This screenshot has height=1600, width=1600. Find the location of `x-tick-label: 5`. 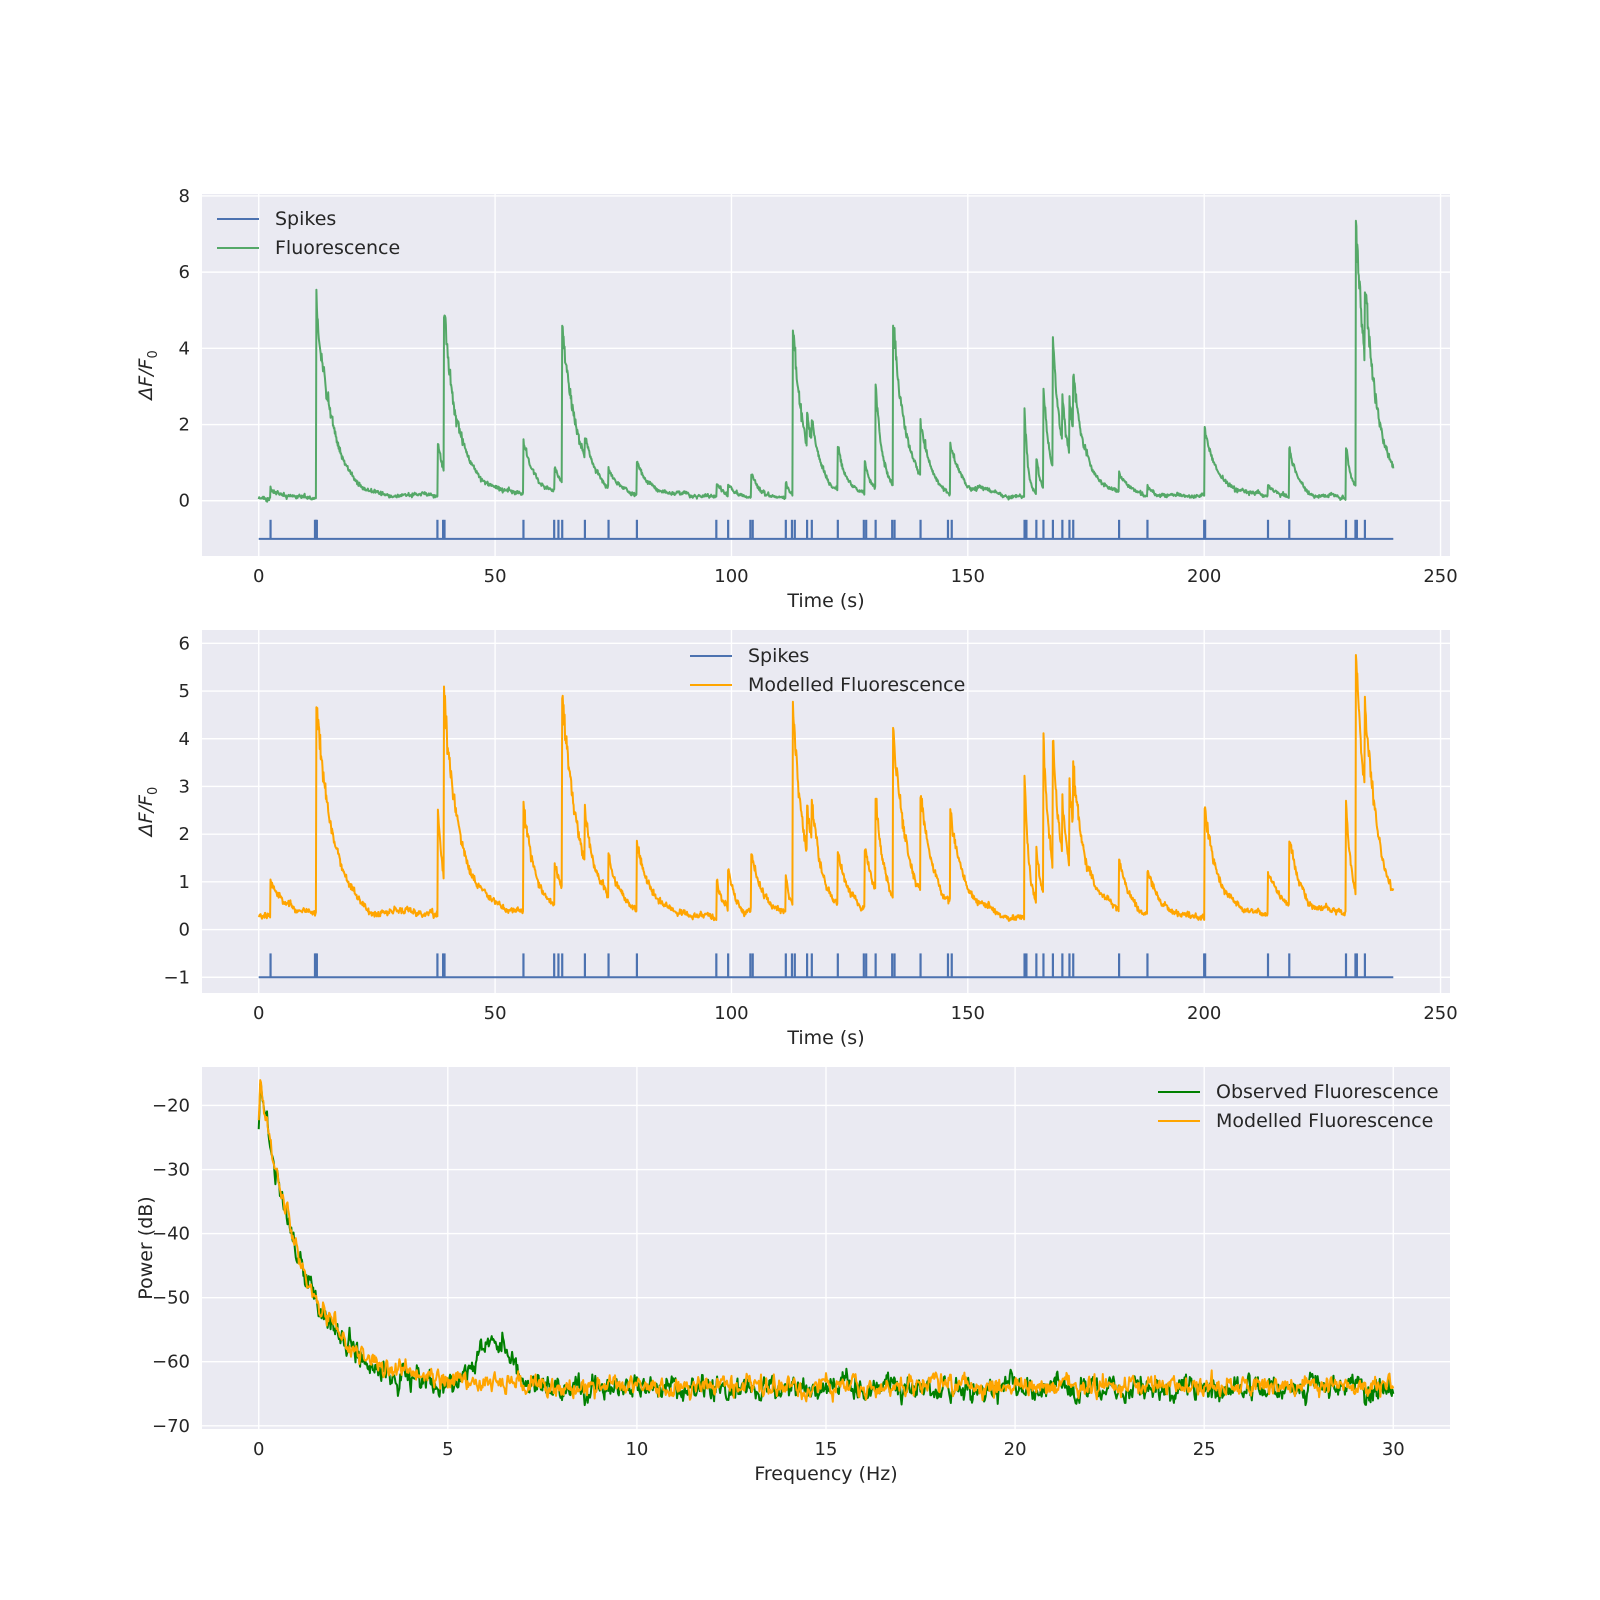

x-tick-label: 5 is located at coordinates (447, 1449).